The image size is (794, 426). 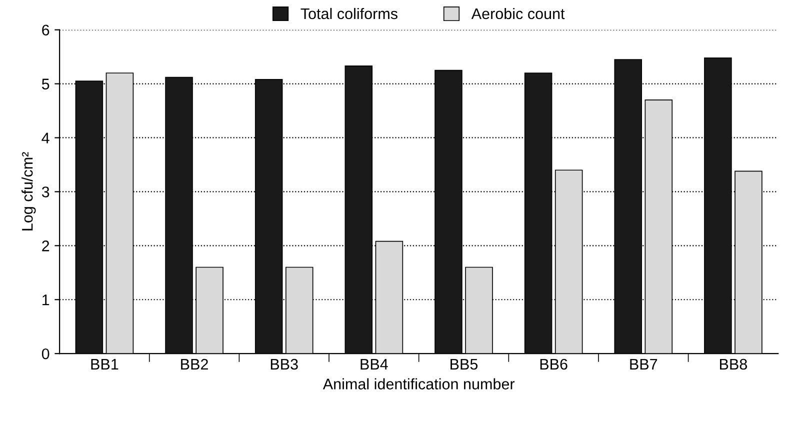 I want to click on y-tick-label: 2, so click(x=46, y=246).